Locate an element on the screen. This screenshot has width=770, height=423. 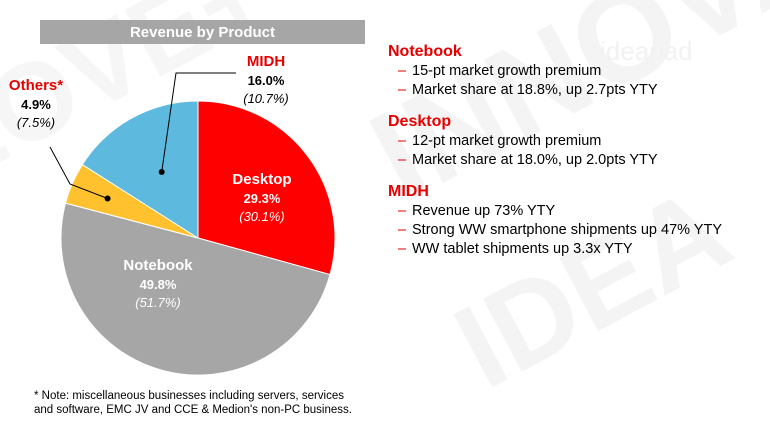
bullet-item: –12-pt market growth premium is located at coordinates (578, 141).